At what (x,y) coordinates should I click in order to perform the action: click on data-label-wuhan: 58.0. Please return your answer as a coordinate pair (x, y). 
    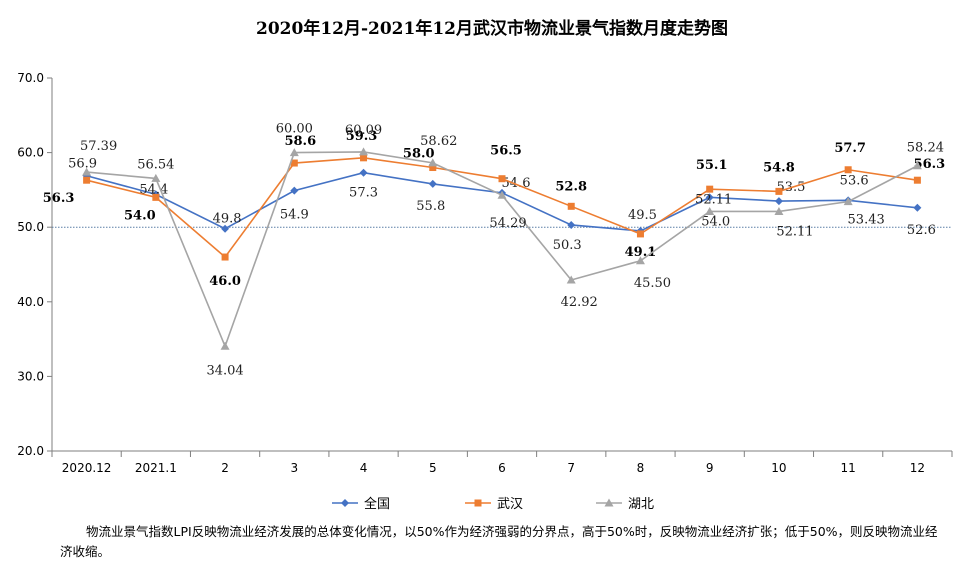
    Looking at the image, I should click on (419, 154).